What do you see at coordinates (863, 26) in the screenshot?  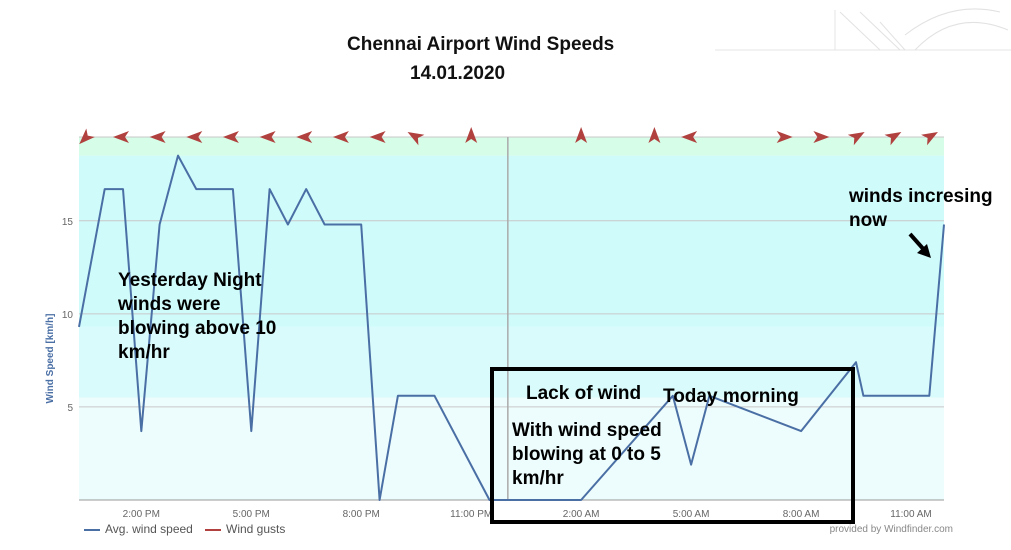 I see `corner-decoration` at bounding box center [863, 26].